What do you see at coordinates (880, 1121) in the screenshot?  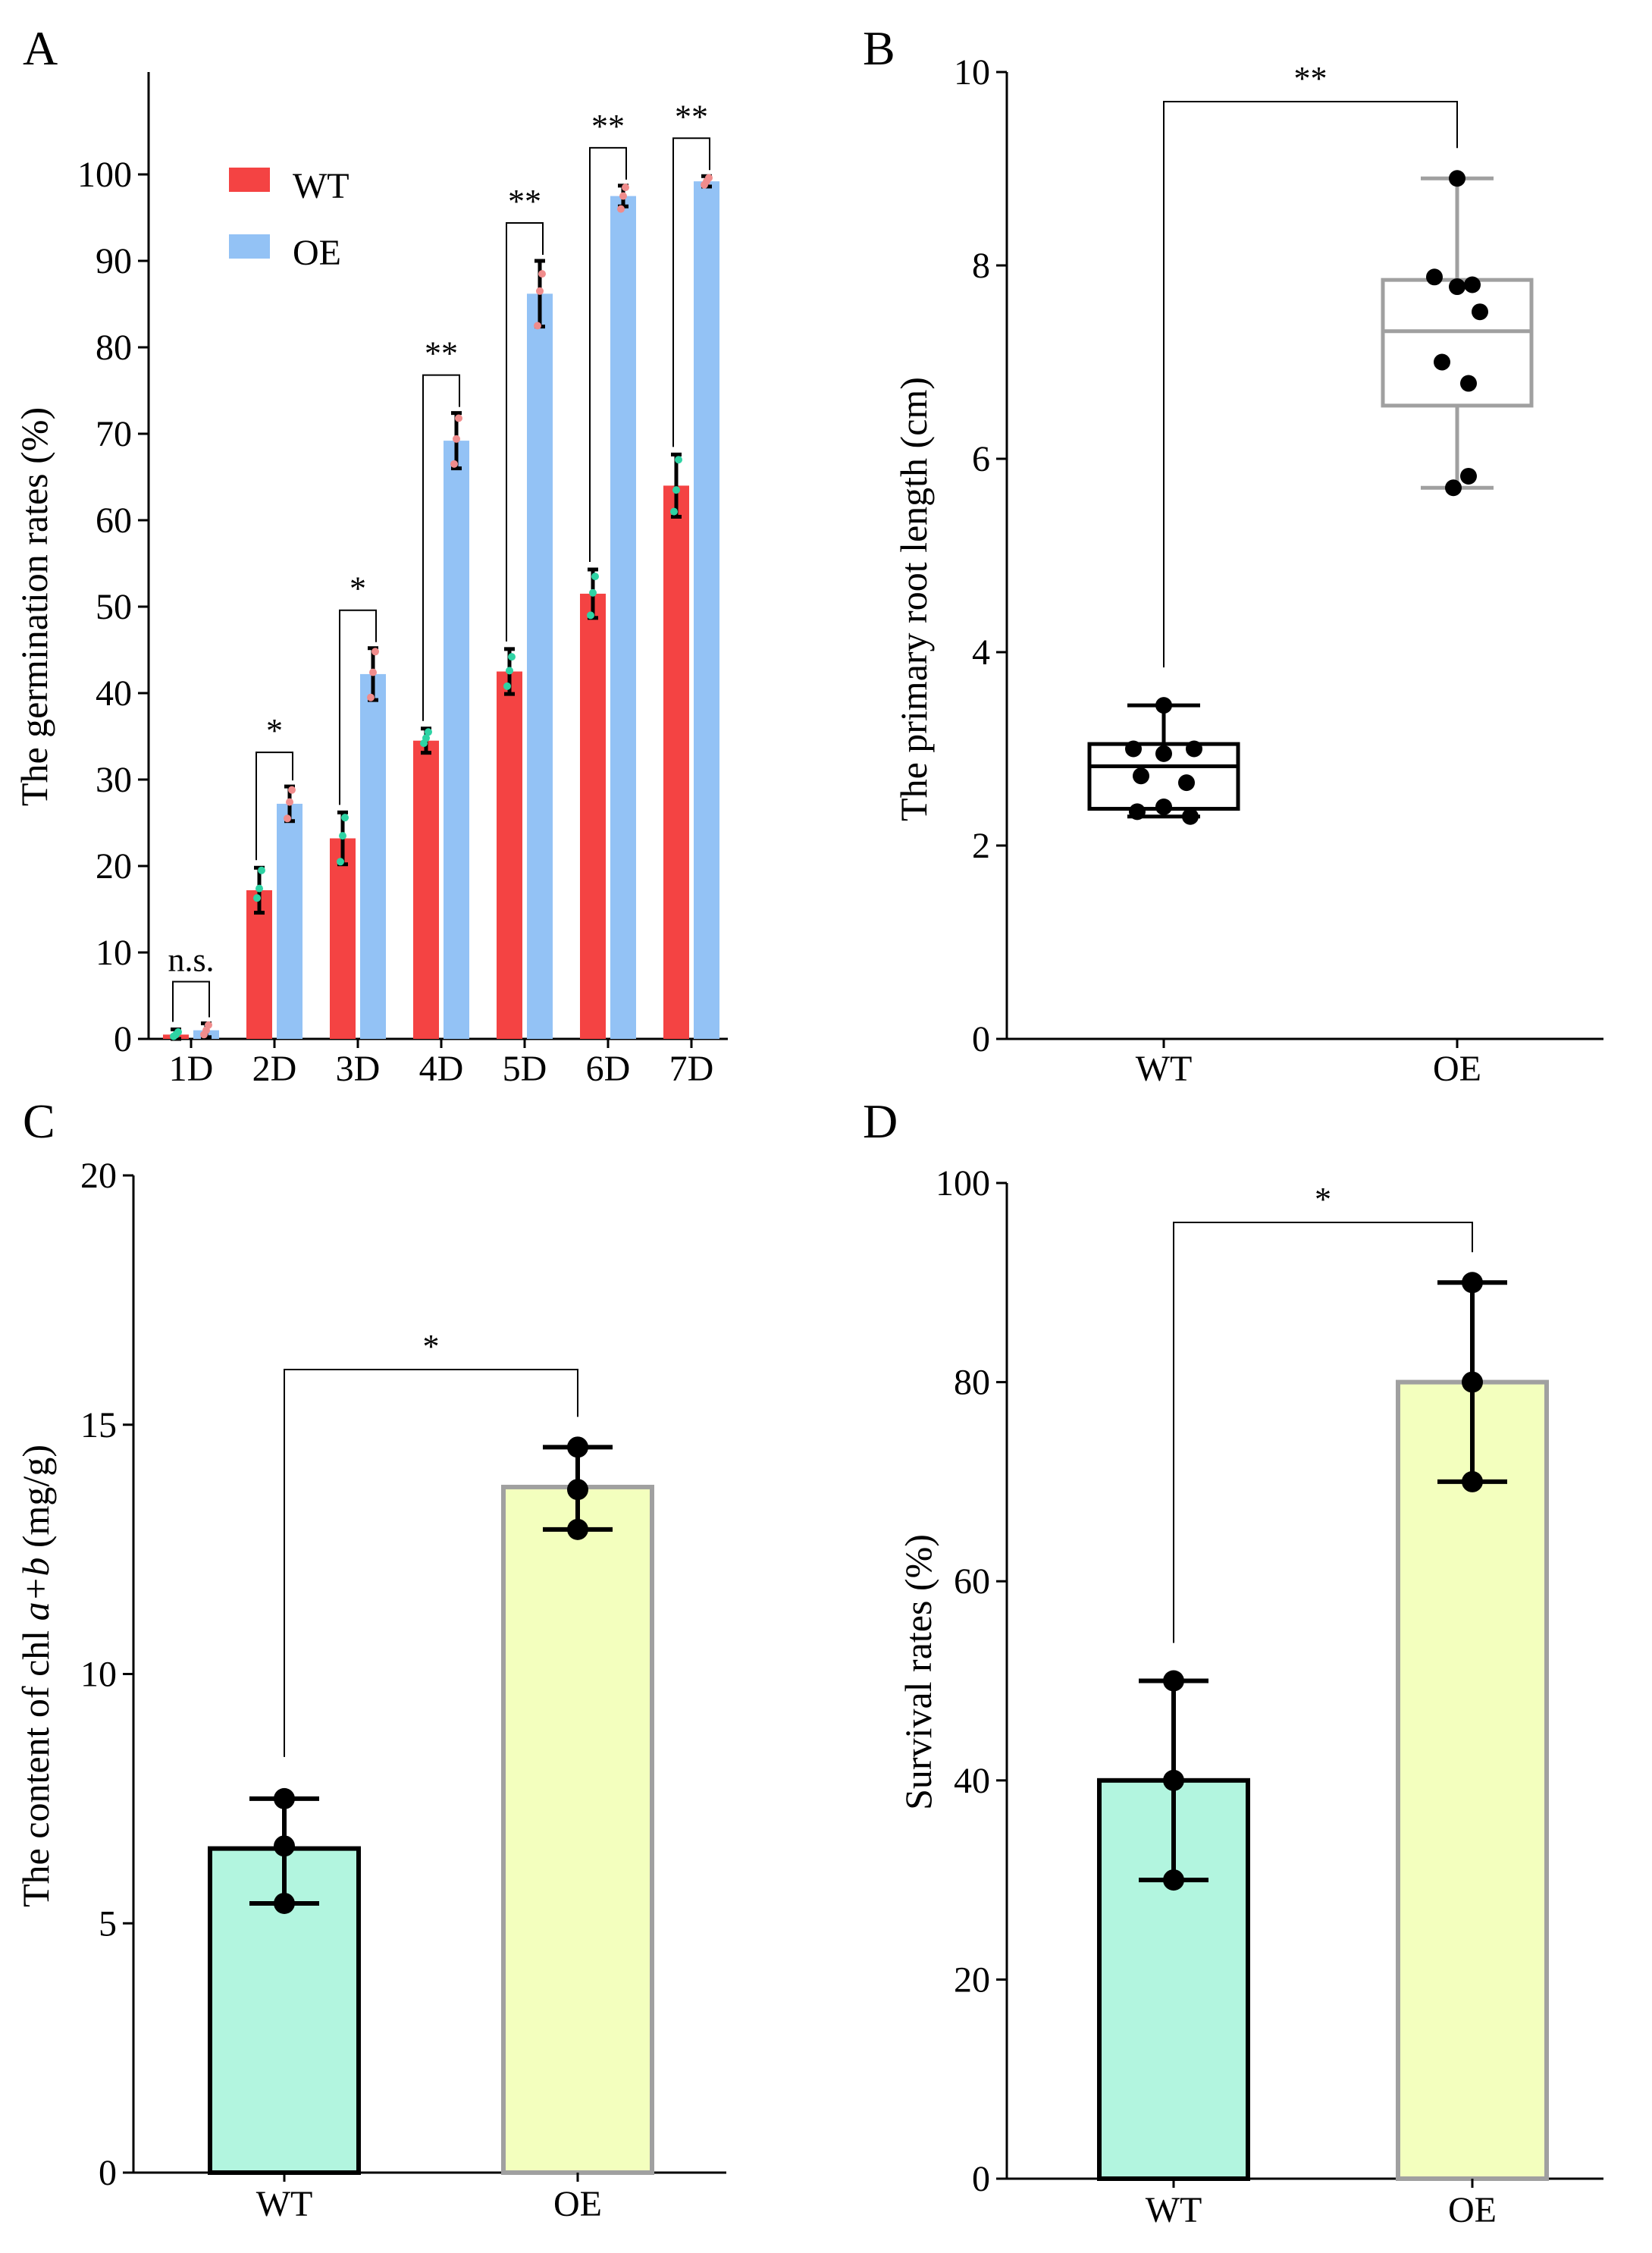 I see `panel-label-D: D` at bounding box center [880, 1121].